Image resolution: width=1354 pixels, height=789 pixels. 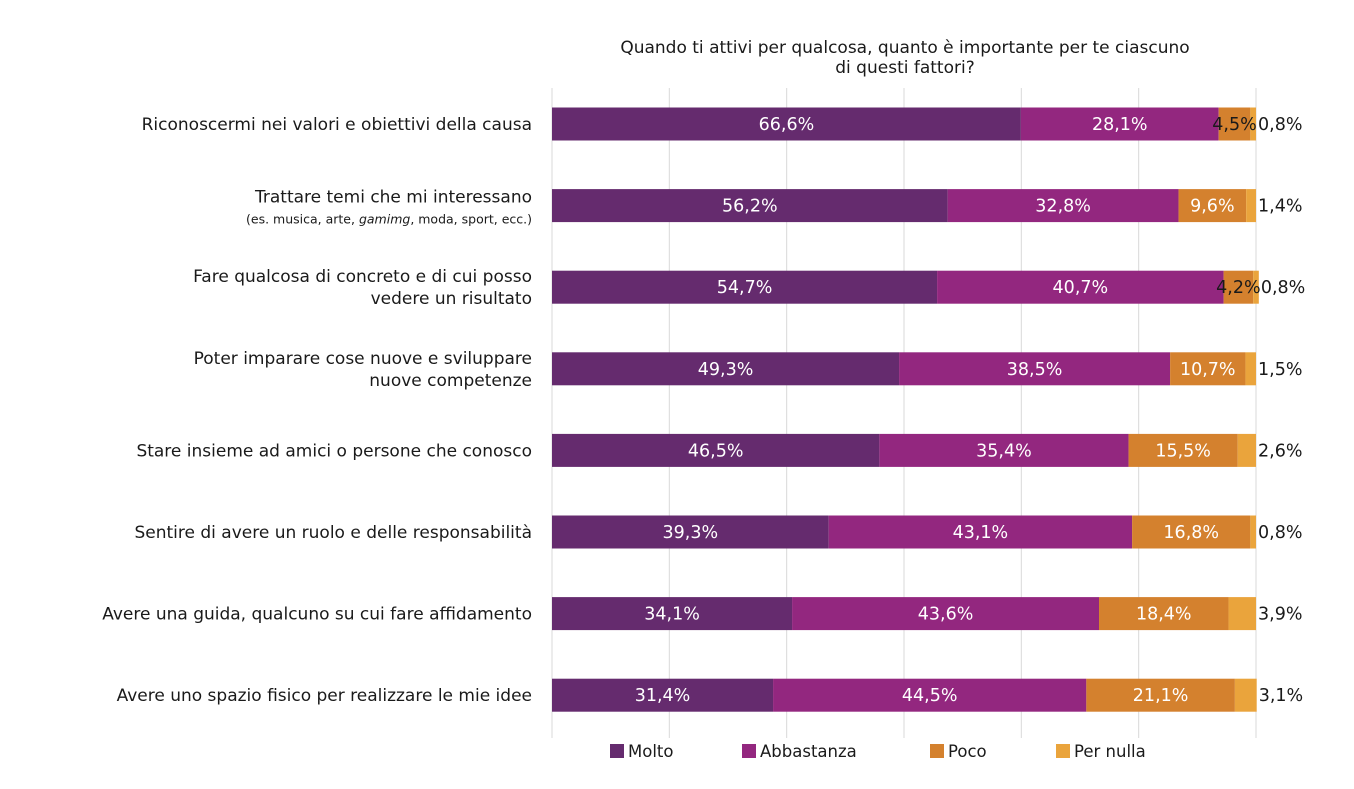 I want to click on legend-label: Molto, so click(x=650, y=751).